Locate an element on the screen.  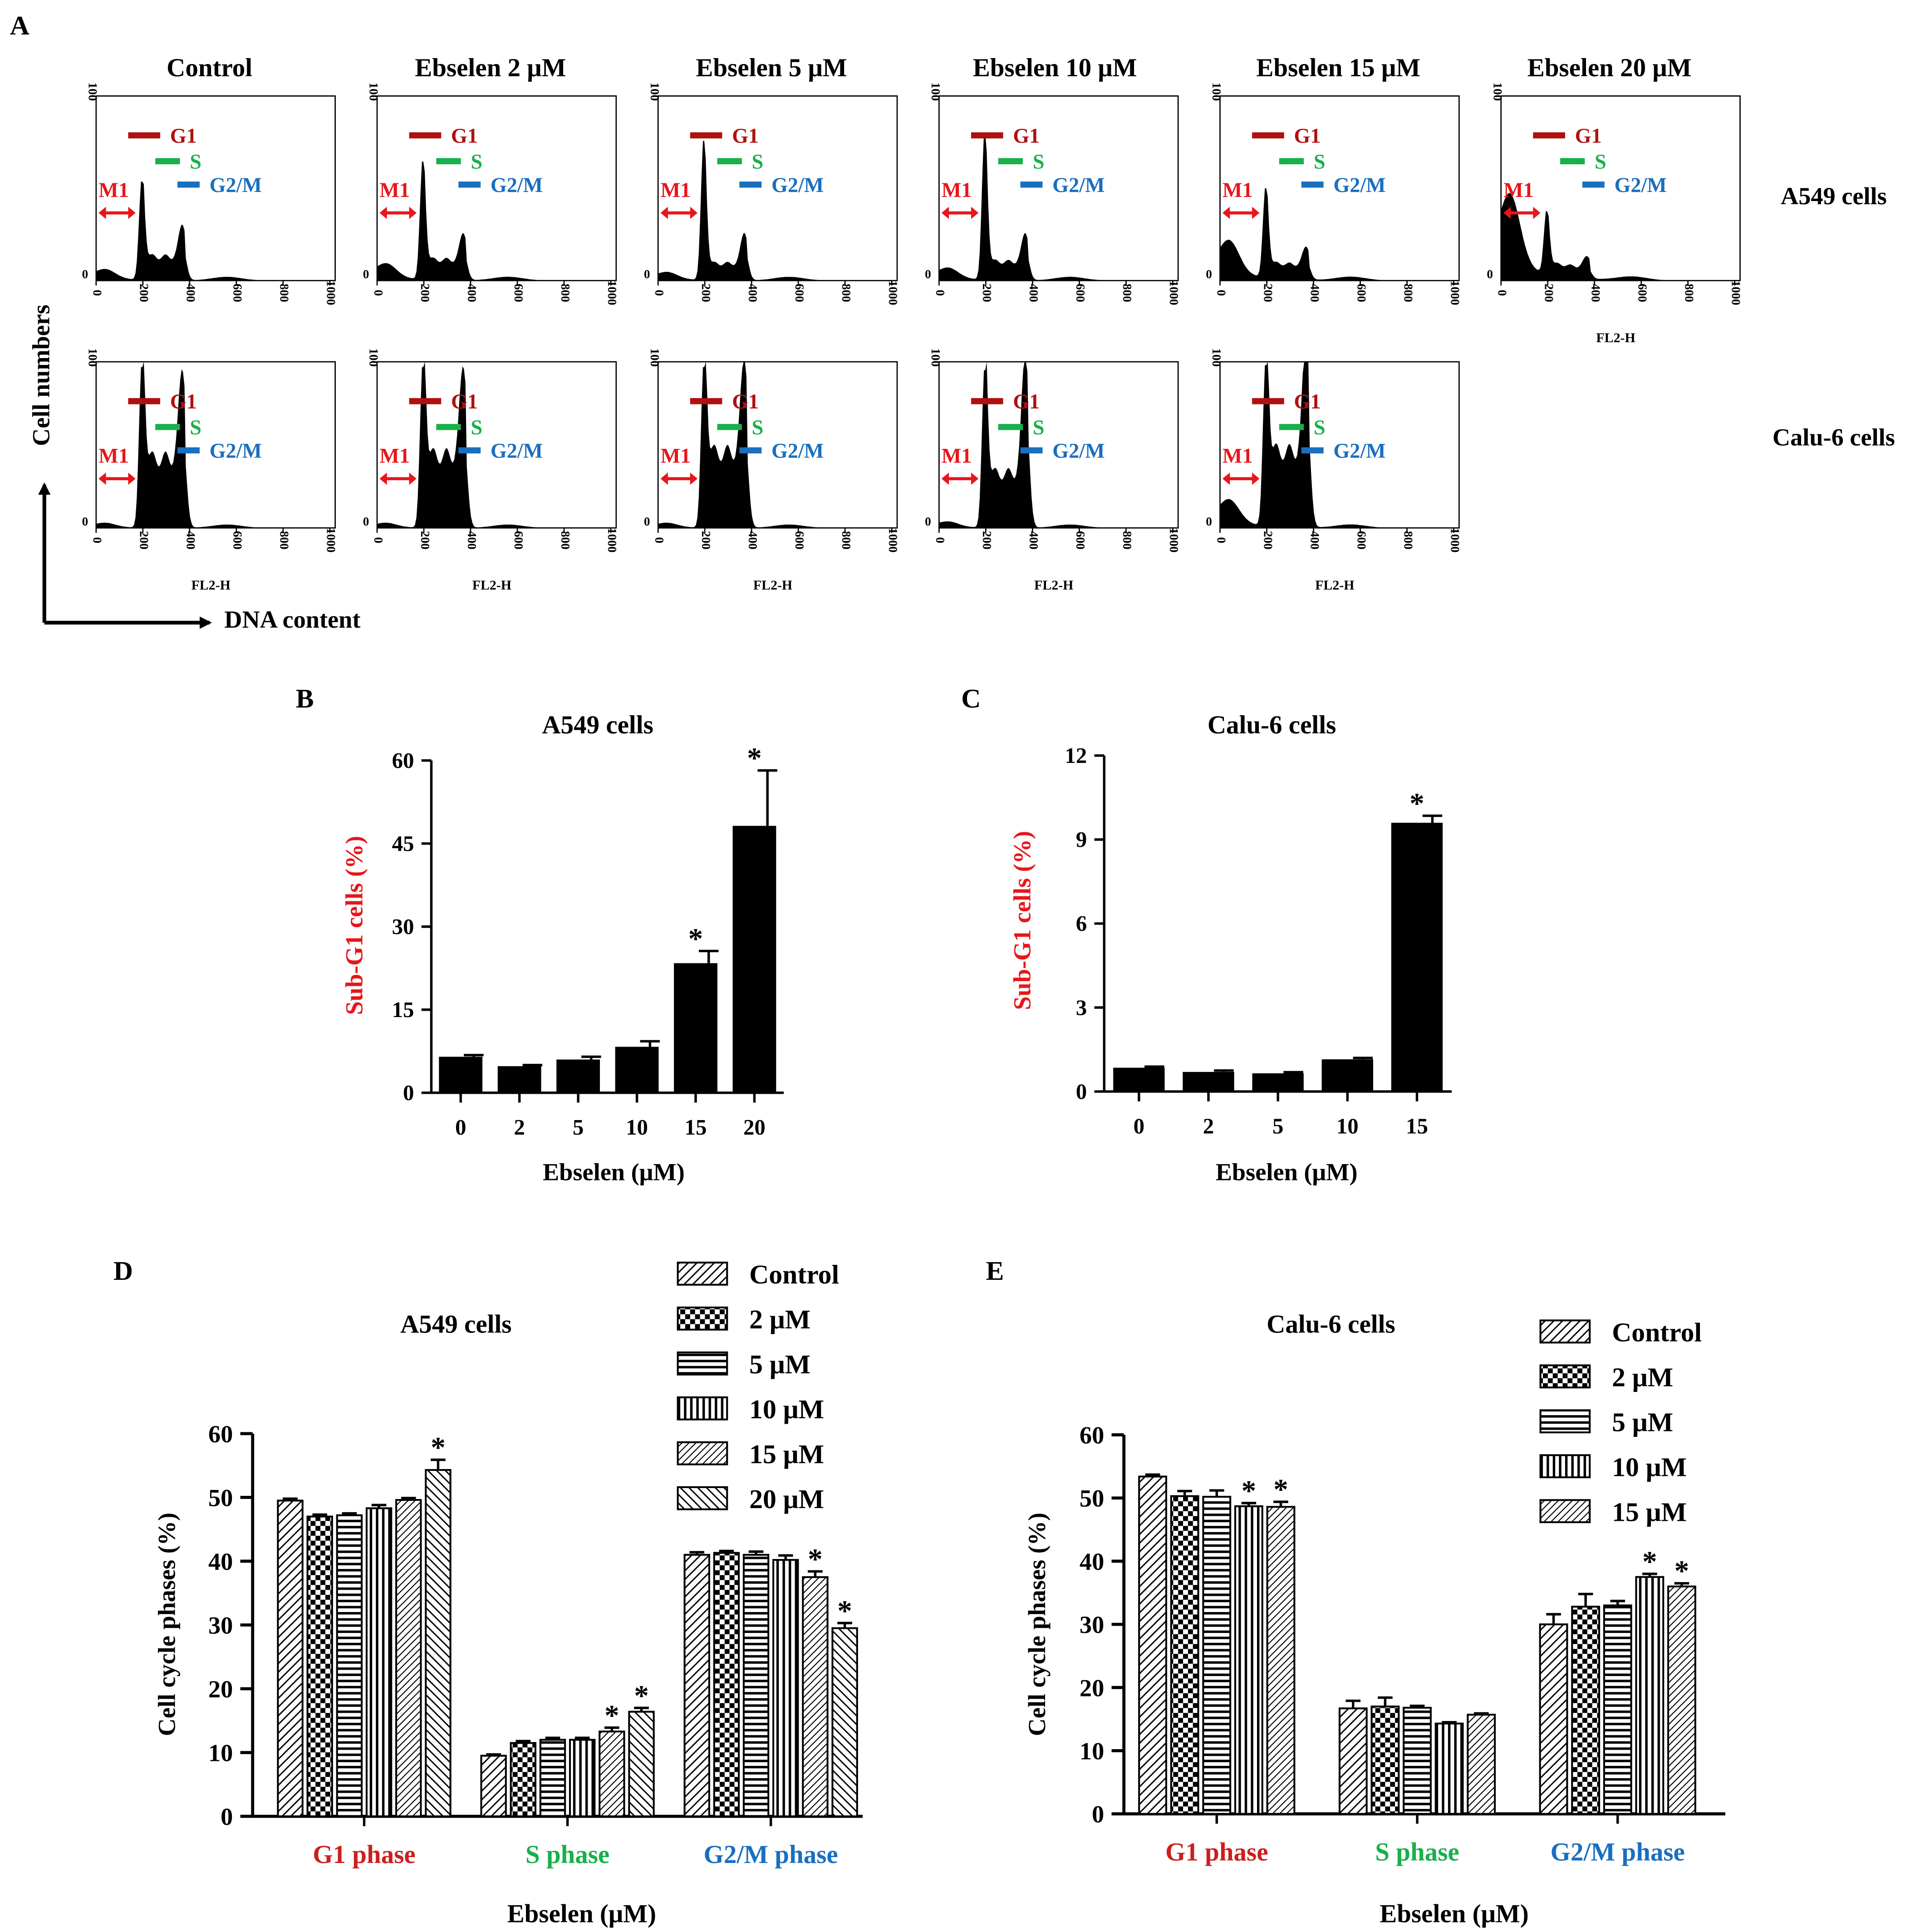
x-tick-label: 15 is located at coordinates (696, 1127).